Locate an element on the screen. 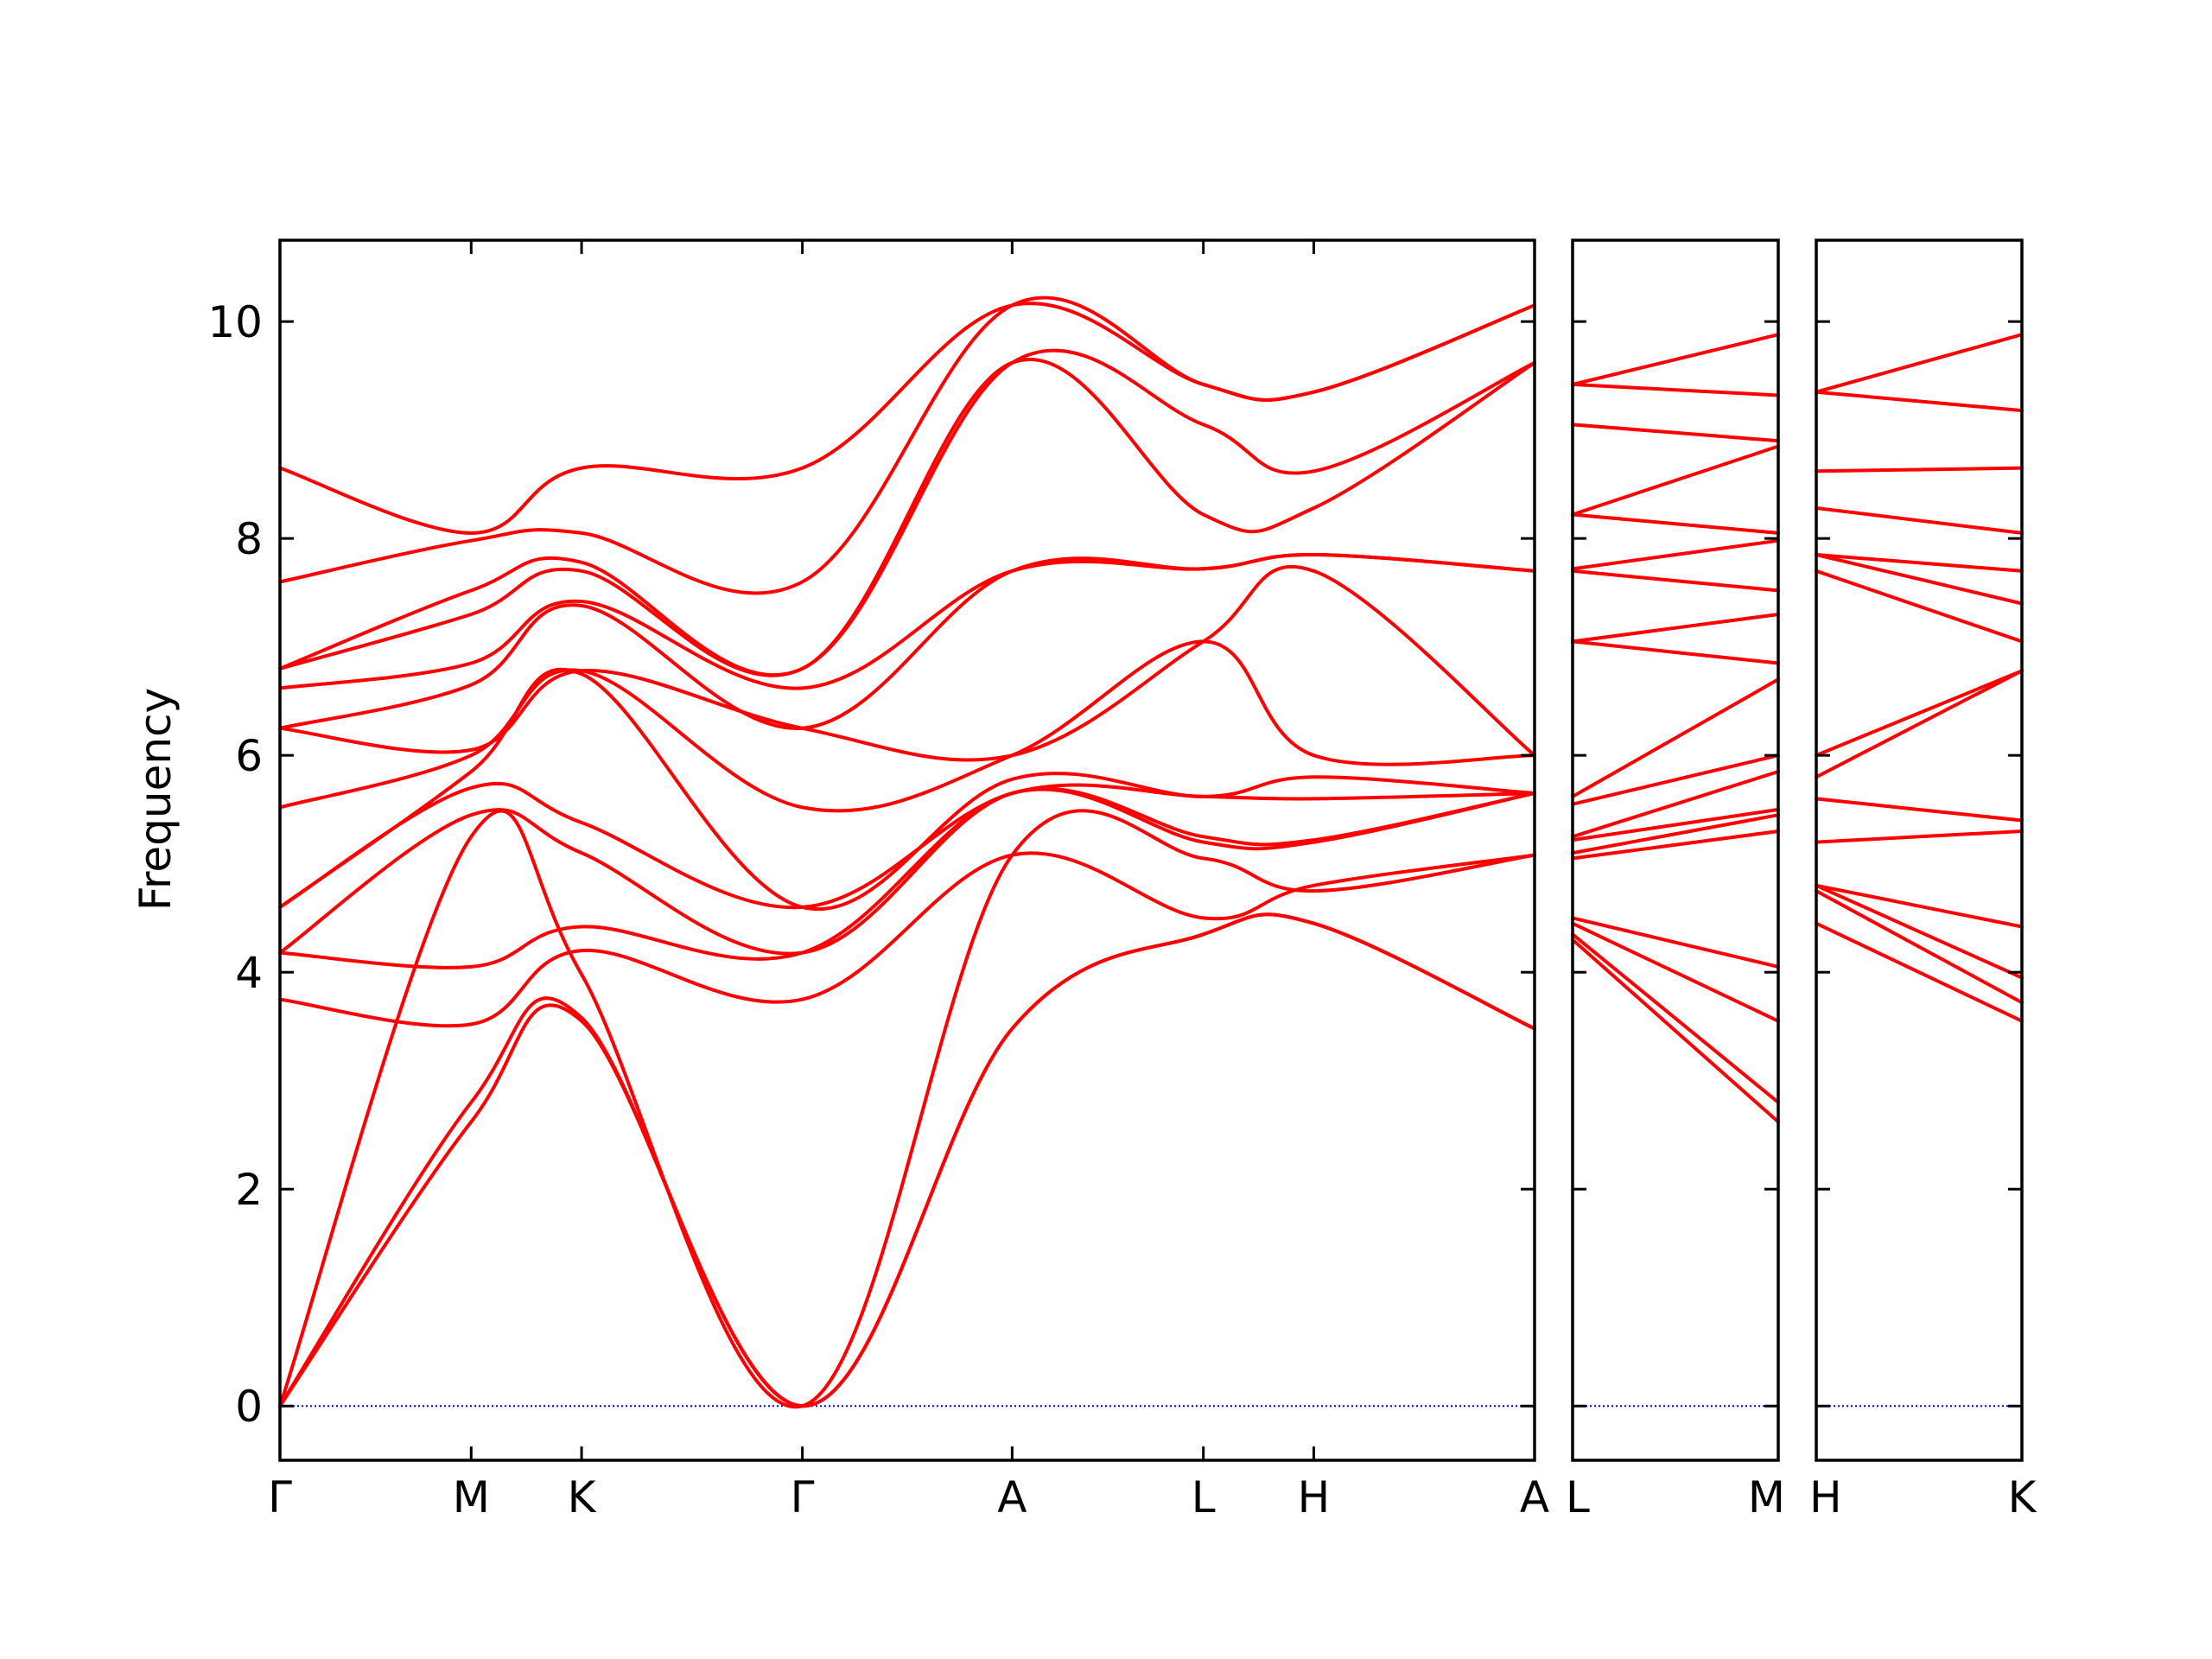 This screenshot has width=2212, height=1659. y-tick-label: 2 is located at coordinates (249, 1190).